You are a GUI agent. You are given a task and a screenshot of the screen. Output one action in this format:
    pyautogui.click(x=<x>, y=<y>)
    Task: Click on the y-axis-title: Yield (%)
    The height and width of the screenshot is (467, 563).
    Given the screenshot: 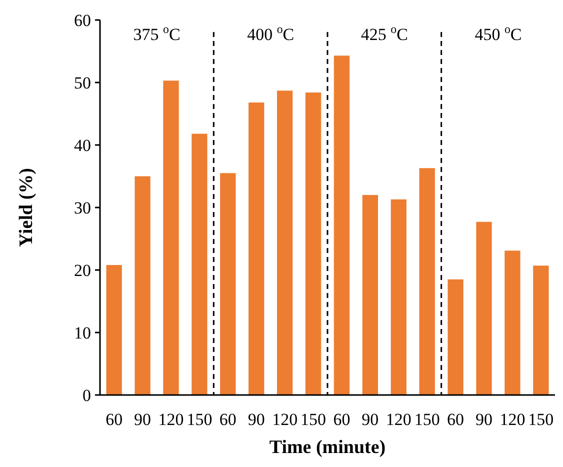 What is the action you would take?
    pyautogui.click(x=26, y=207)
    